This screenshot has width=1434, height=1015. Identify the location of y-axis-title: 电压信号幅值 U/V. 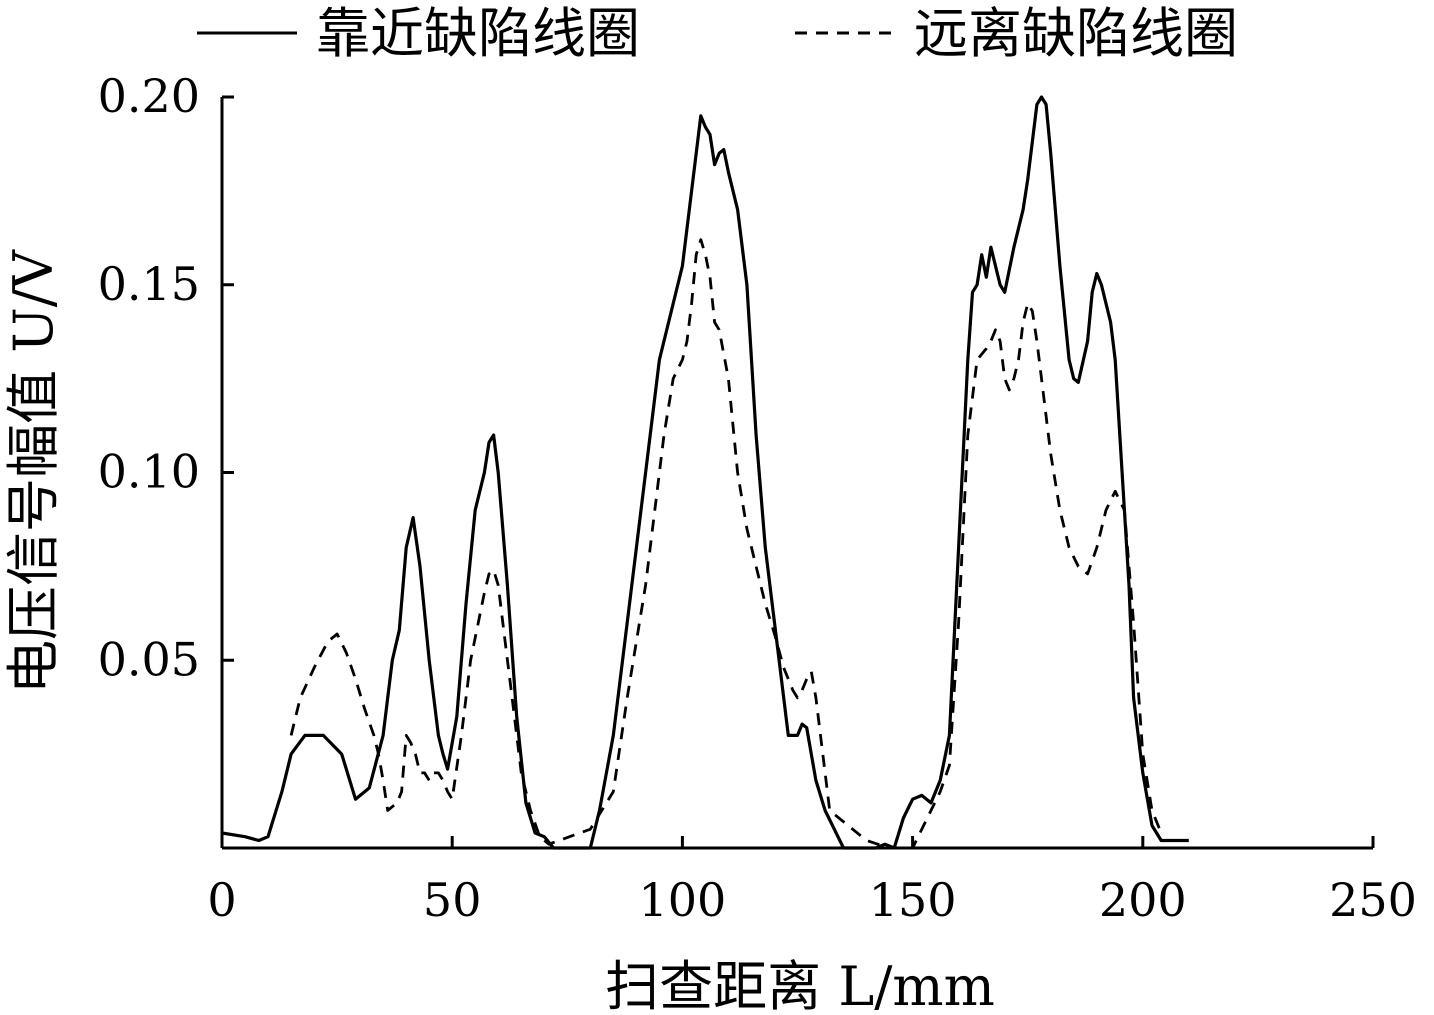
(33, 471).